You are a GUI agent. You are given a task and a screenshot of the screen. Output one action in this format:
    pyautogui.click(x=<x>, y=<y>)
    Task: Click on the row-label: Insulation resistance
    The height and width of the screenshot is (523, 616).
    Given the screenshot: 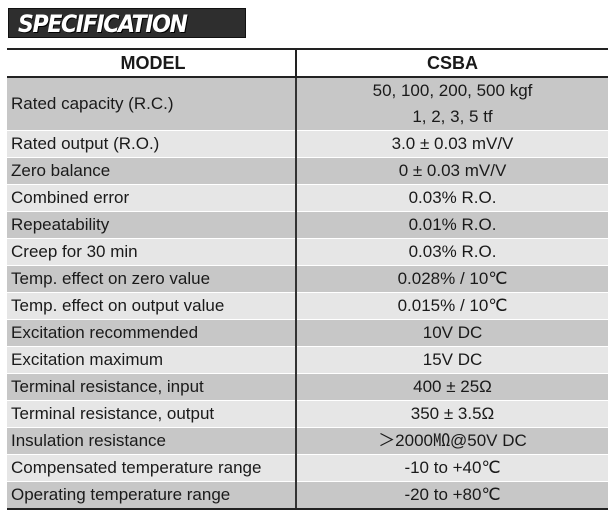 What is the action you would take?
    pyautogui.click(x=151, y=441)
    